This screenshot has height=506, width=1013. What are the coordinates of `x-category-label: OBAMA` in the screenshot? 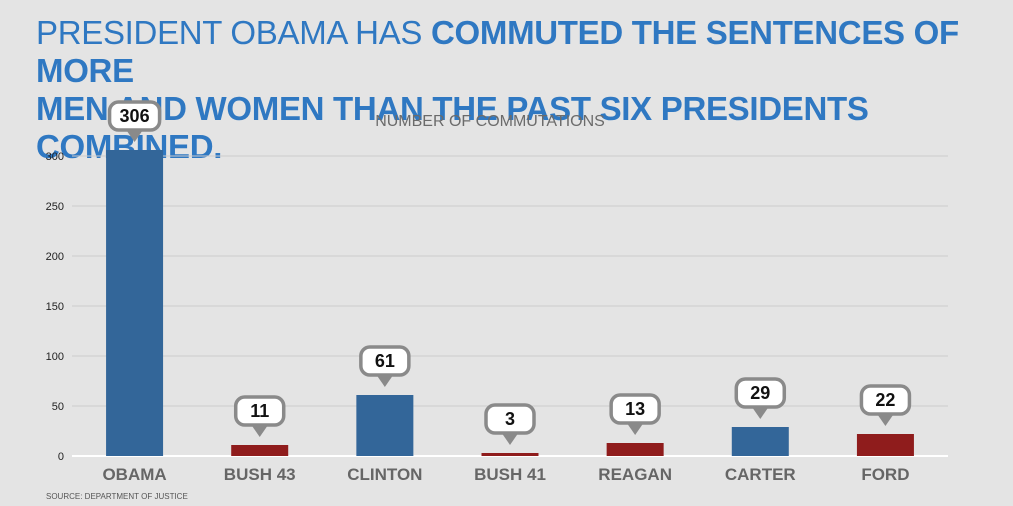 It's located at (134, 474).